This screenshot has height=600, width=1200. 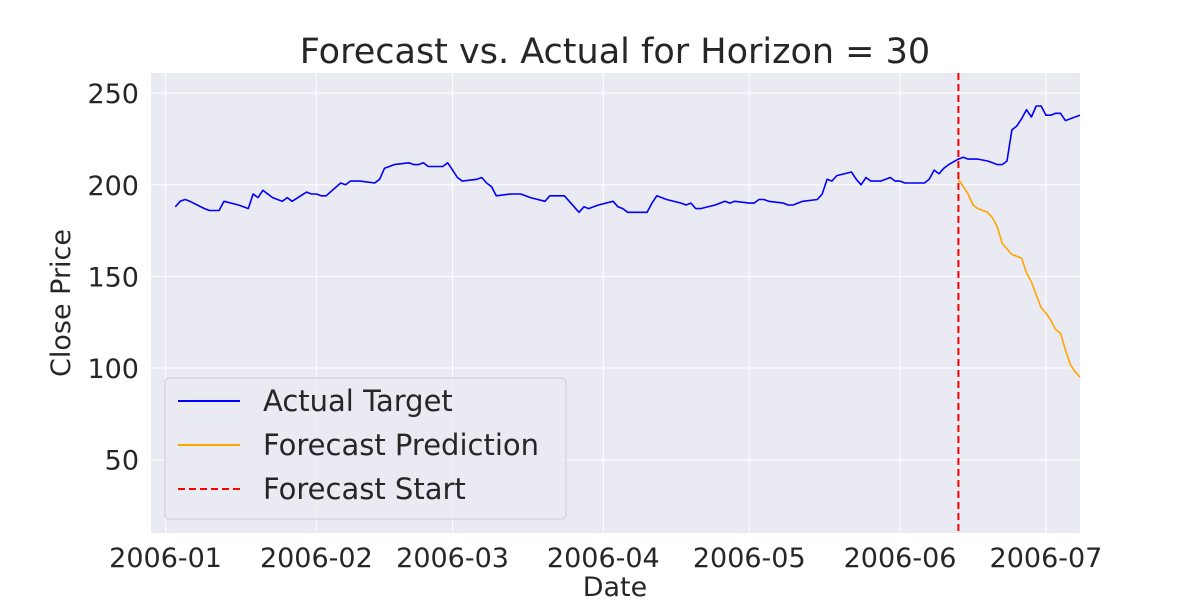 What do you see at coordinates (165, 558) in the screenshot?
I see `x-tick-label: 2006-01` at bounding box center [165, 558].